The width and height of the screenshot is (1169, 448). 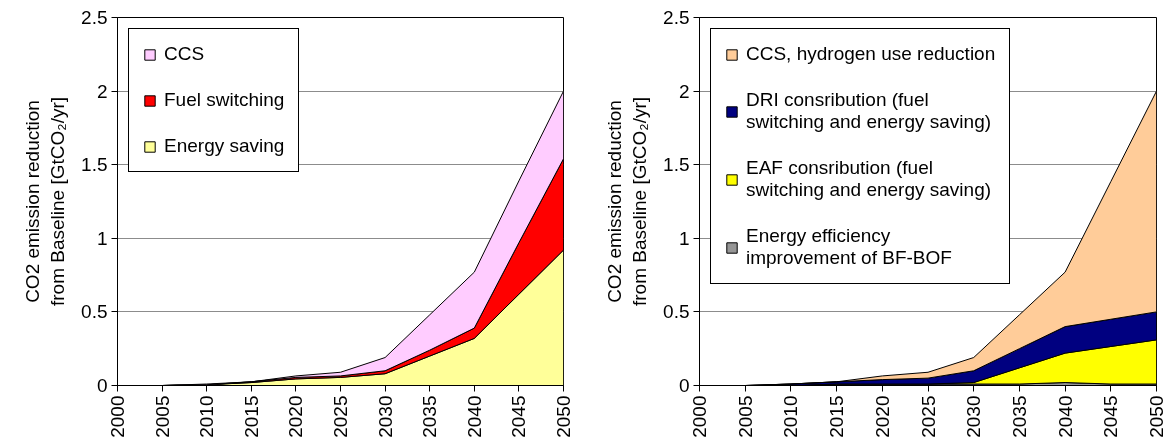 I want to click on legend-label: Fuel switching, so click(x=224, y=100).